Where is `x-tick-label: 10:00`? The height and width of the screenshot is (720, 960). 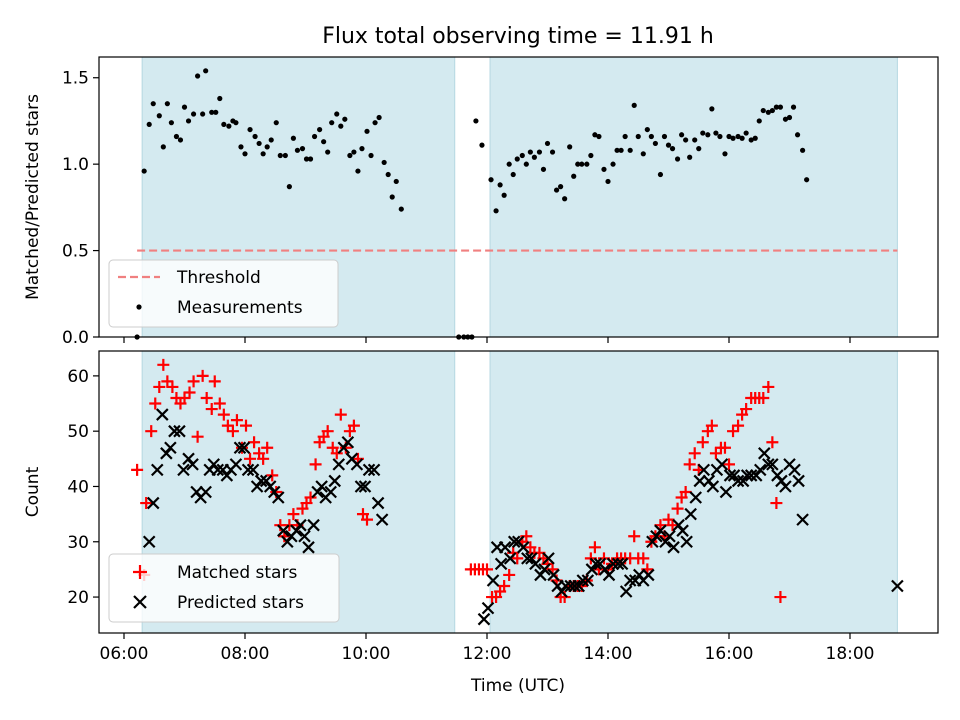
x-tick-label: 10:00 is located at coordinates (366, 654).